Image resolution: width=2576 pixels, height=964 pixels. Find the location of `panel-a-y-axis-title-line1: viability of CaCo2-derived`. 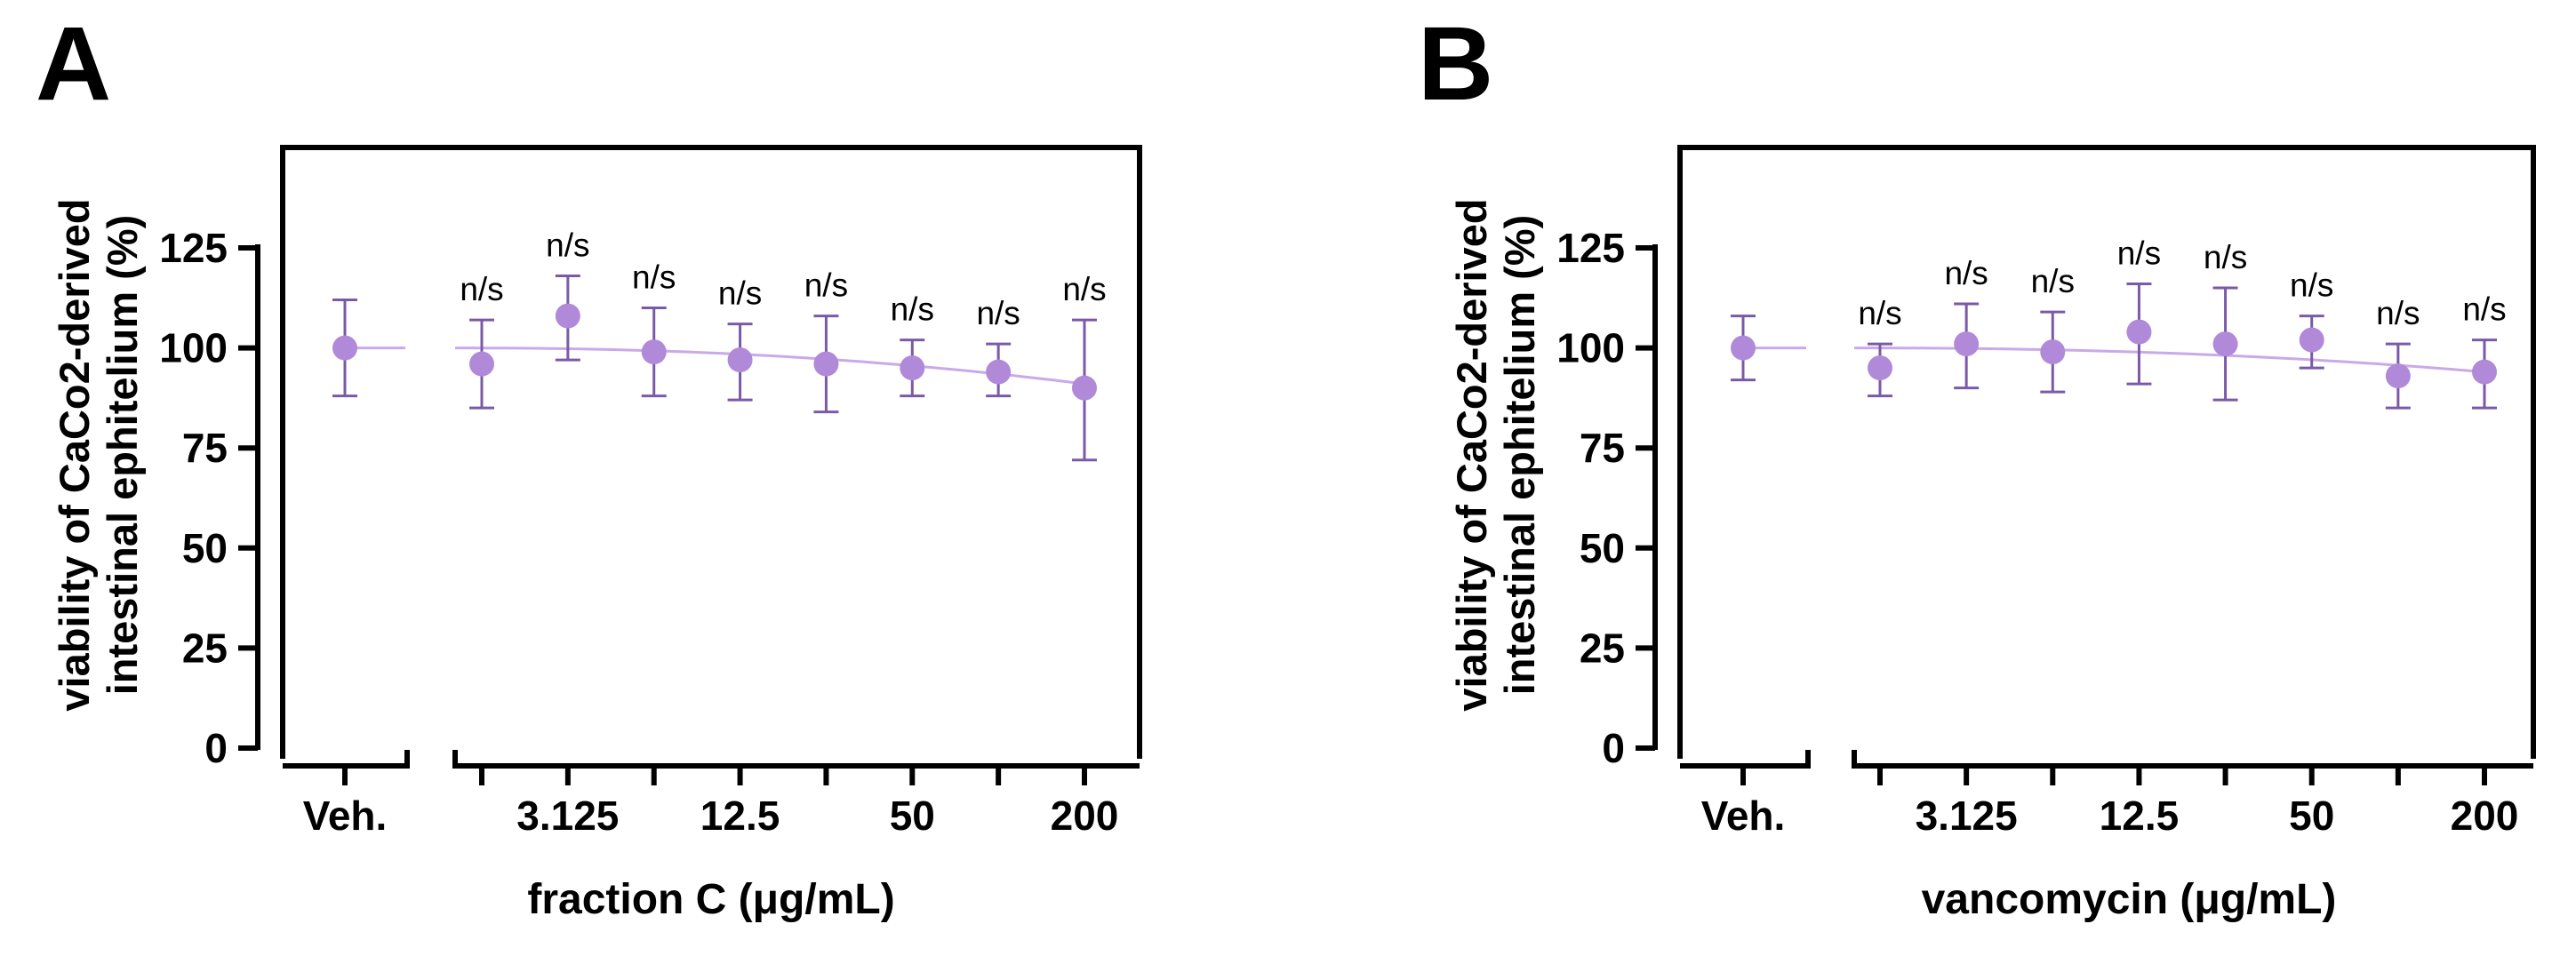

panel-a-y-axis-title-line1: viability of CaCo2-derived is located at coordinates (74, 454).